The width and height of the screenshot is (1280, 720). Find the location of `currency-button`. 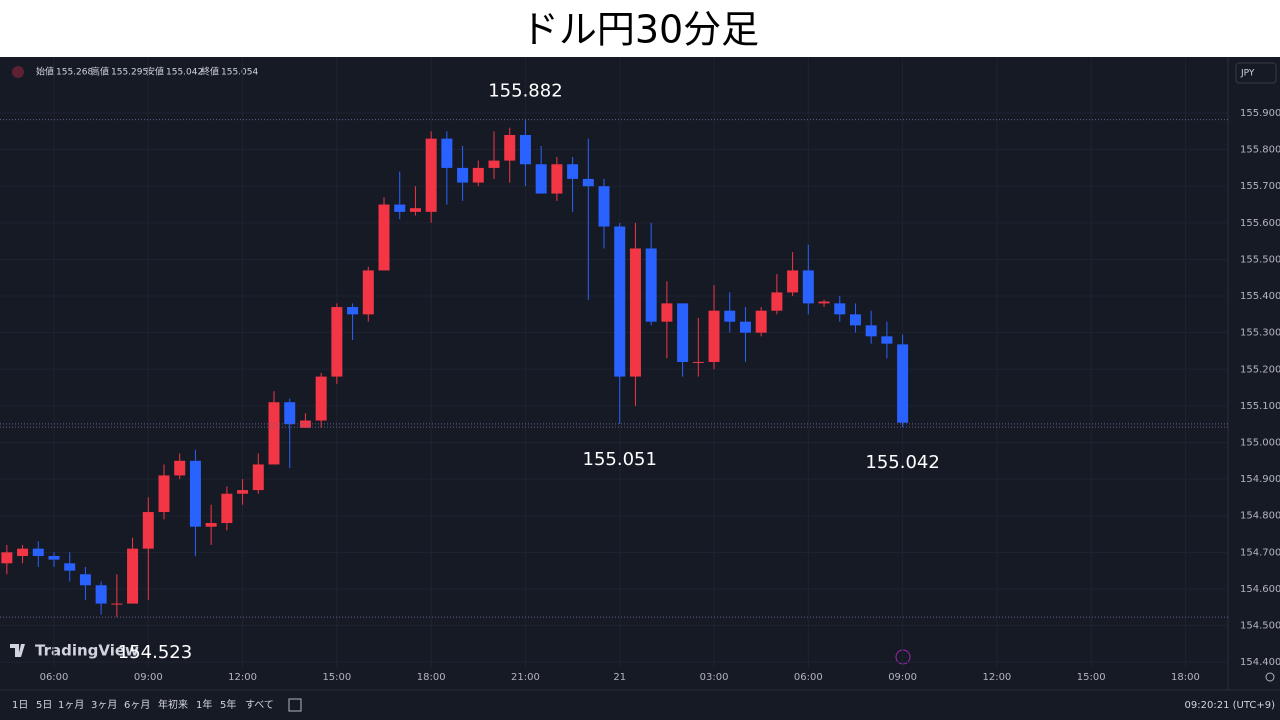

currency-button is located at coordinates (1256, 73).